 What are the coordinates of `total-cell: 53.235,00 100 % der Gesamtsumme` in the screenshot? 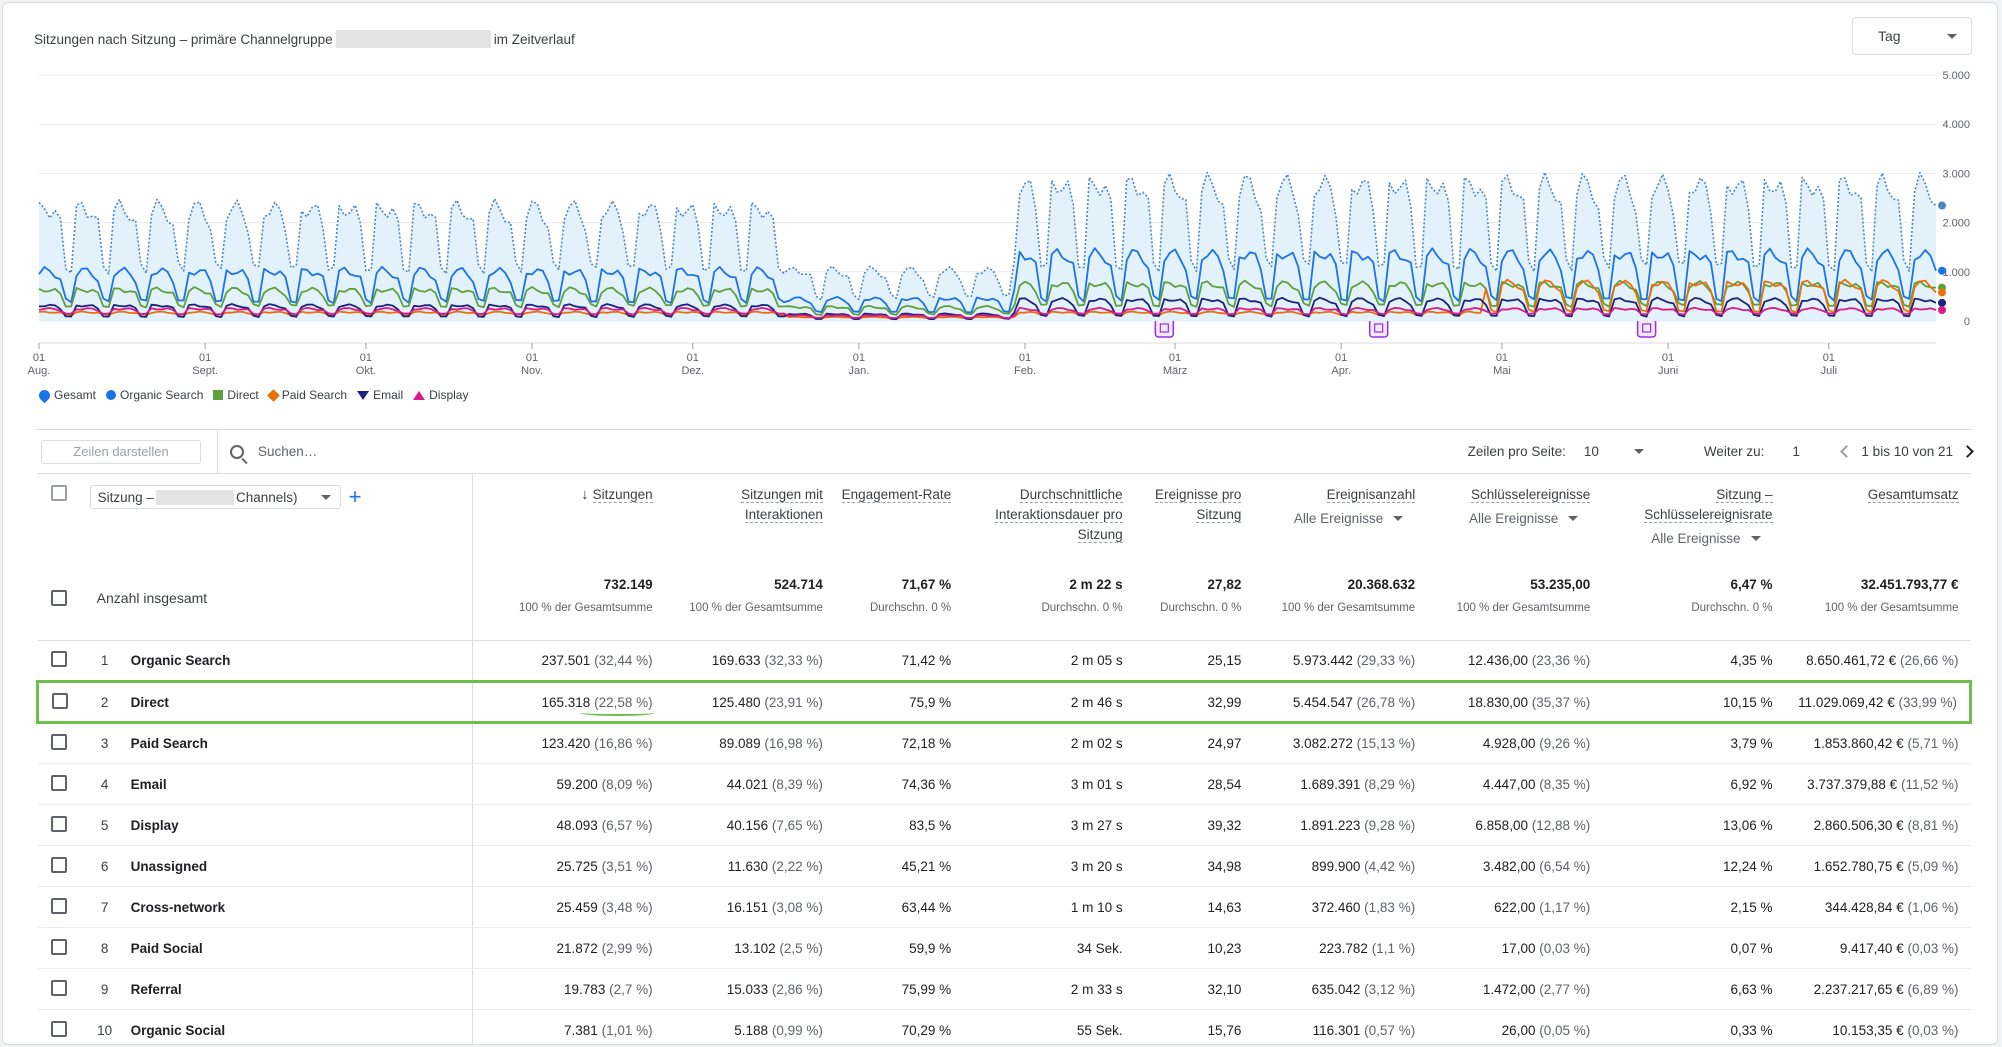 It's located at (1515, 605).